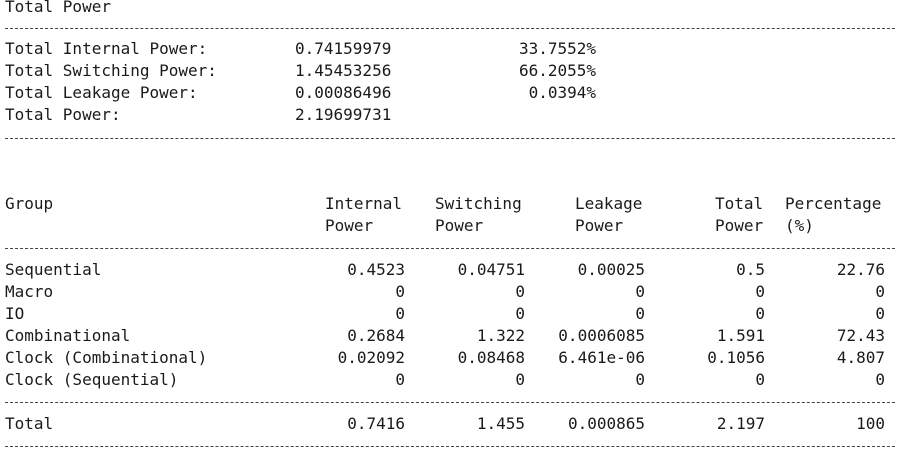 Image resolution: width=921 pixels, height=462 pixels. What do you see at coordinates (599, 225) in the screenshot?
I see `header-leakage-2: Power` at bounding box center [599, 225].